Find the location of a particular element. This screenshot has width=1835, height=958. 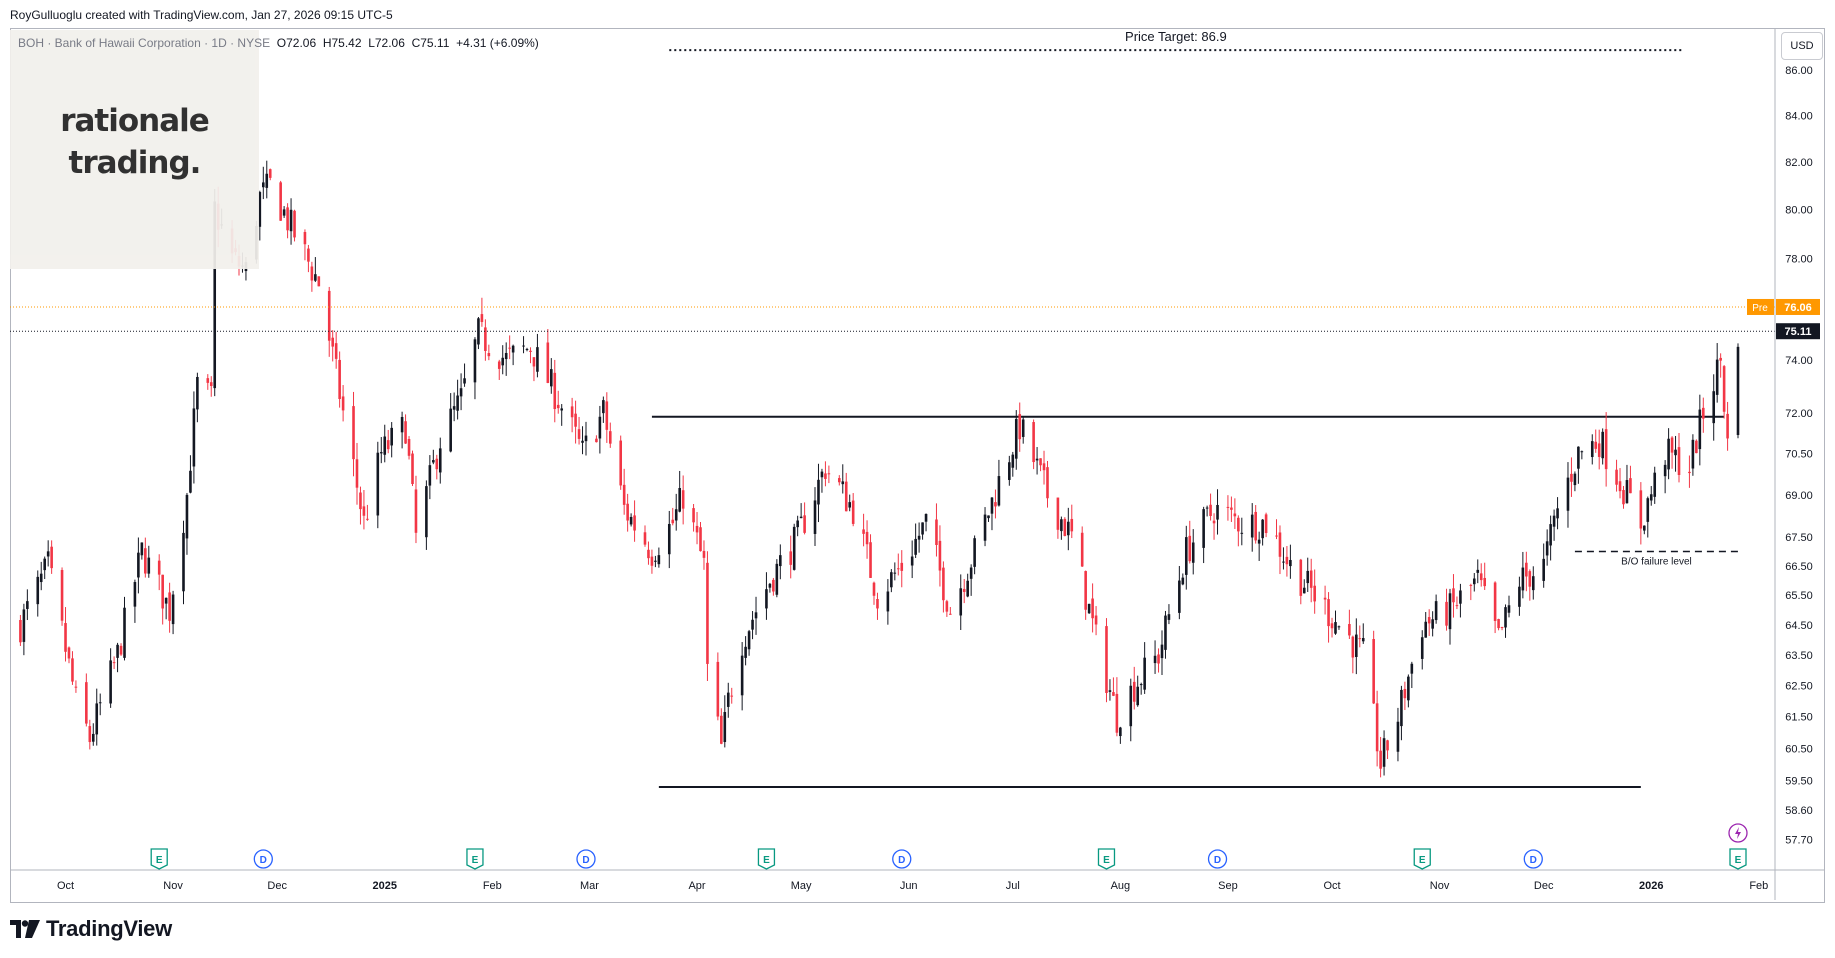

x-tick-label: Nov is located at coordinates (173, 886).